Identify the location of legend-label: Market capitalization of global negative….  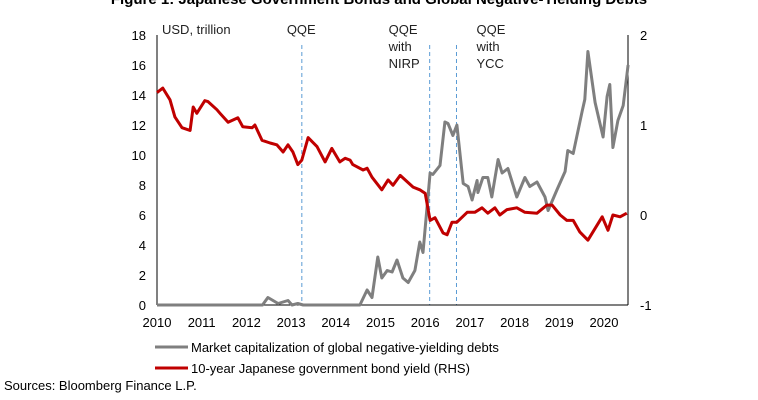
(345, 347).